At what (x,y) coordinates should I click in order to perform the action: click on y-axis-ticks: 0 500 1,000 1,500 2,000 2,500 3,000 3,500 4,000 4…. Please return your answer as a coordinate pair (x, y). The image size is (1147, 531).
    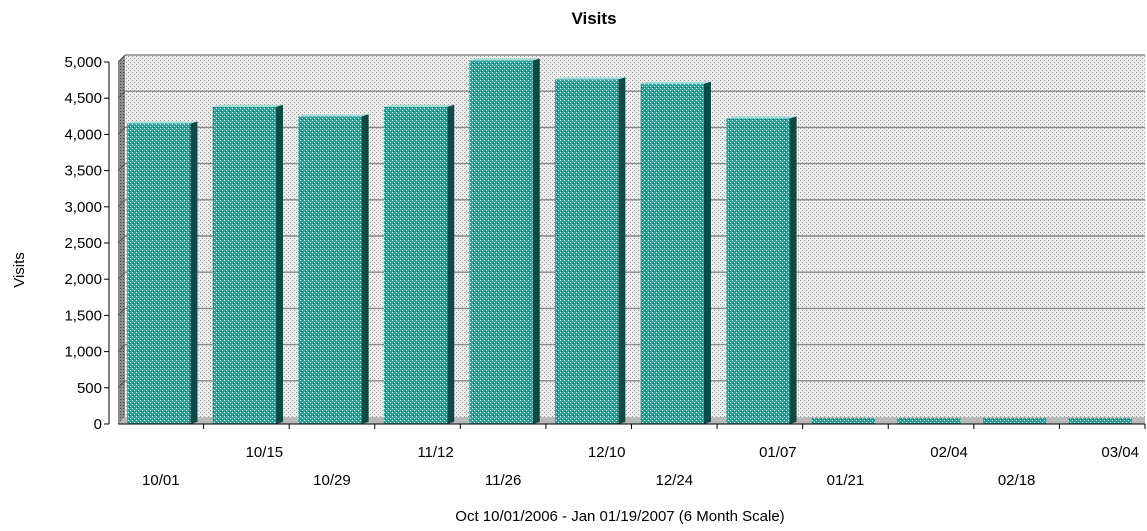
    Looking at the image, I should click on (87, 243).